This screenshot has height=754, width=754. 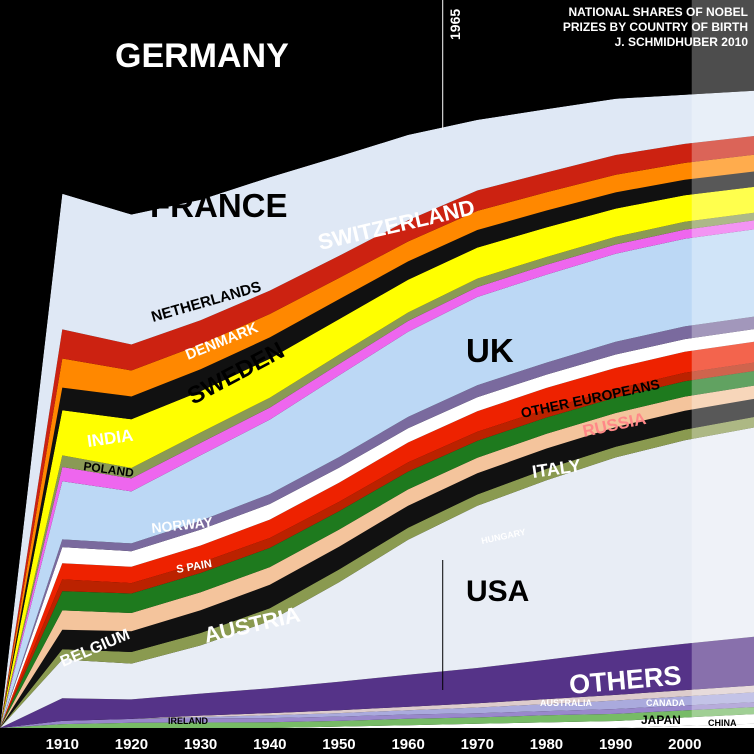 I want to click on x-tick-1990: 1990, so click(x=615, y=744).